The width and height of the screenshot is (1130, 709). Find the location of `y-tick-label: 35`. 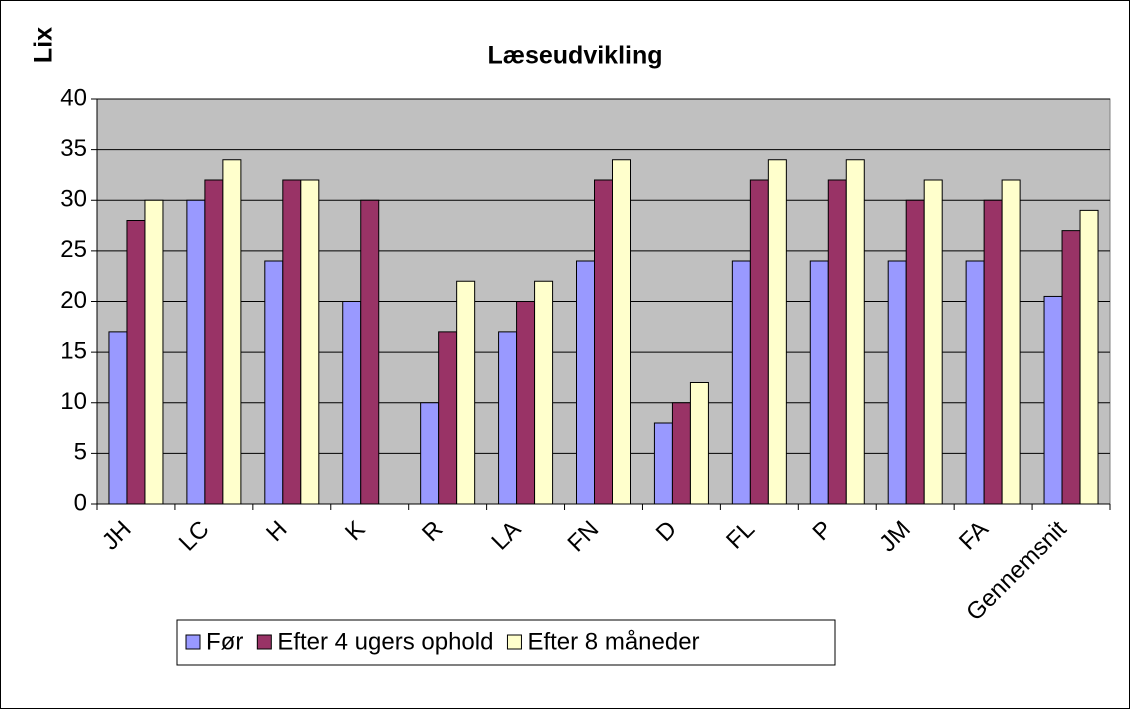

y-tick-label: 35 is located at coordinates (73, 148).